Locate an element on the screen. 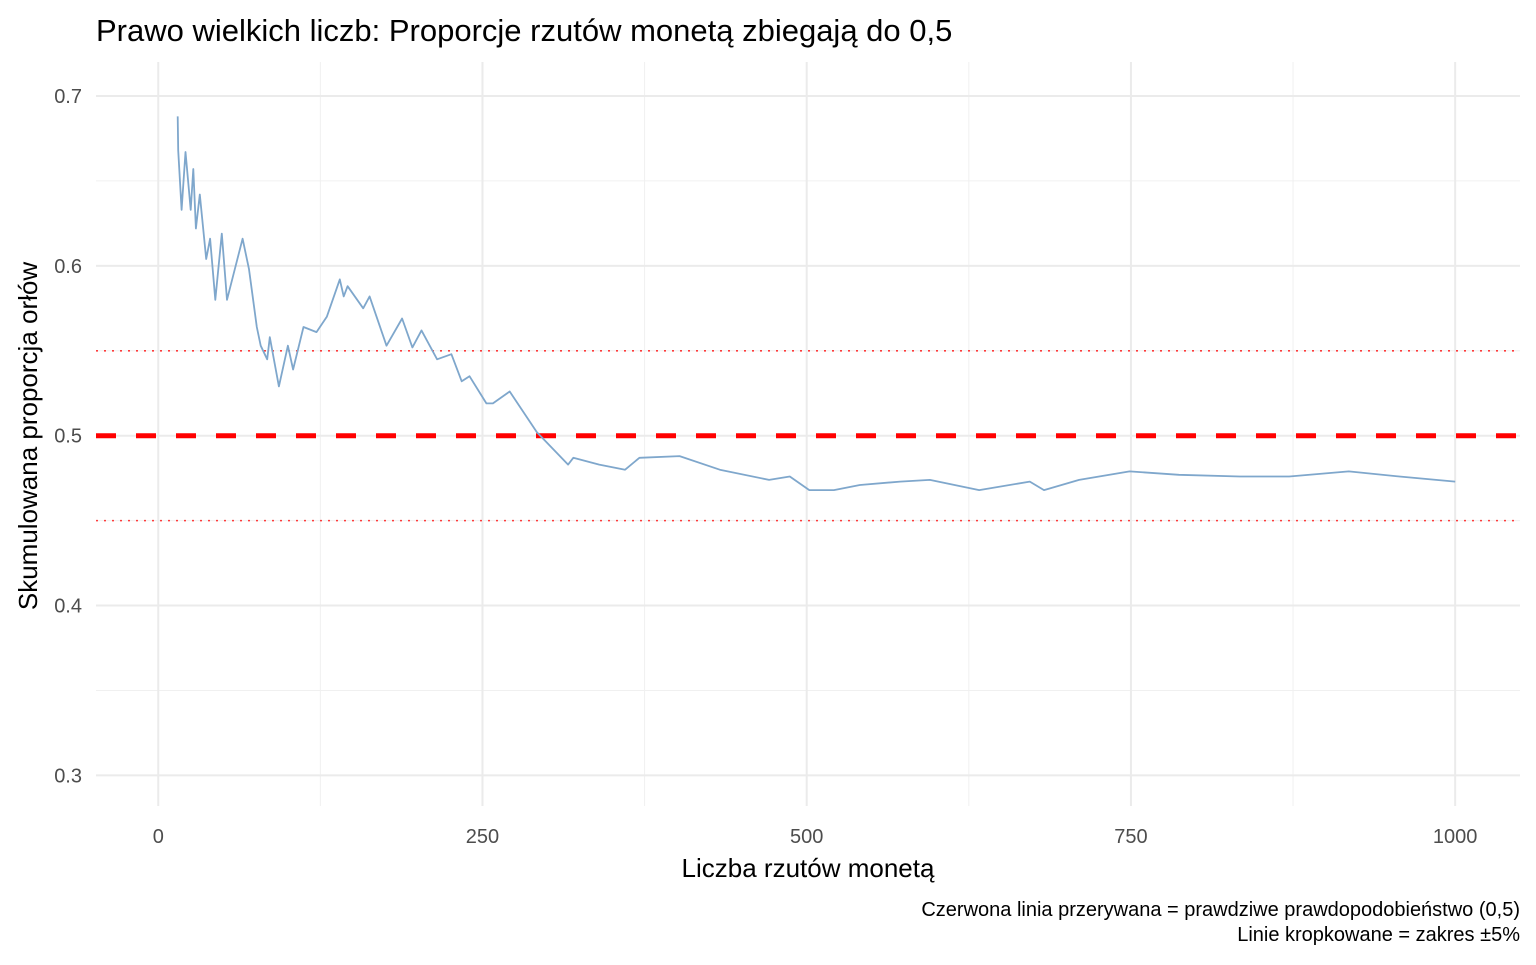 The image size is (1536, 965). y-tick-label: 0.6 is located at coordinates (68, 267).